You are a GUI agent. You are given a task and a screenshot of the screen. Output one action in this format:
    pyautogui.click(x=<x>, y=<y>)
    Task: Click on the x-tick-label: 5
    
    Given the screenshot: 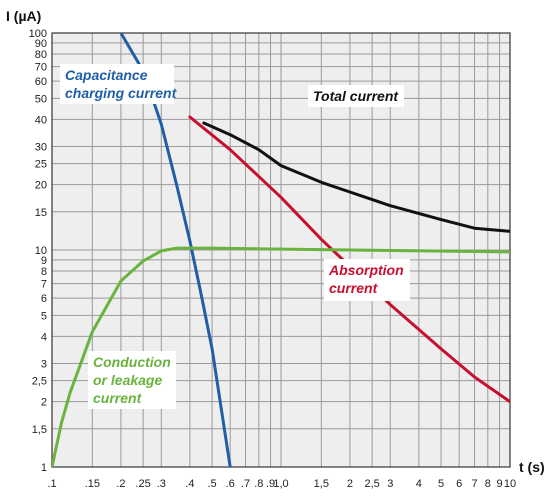 What is the action you would take?
    pyautogui.click(x=441, y=484)
    